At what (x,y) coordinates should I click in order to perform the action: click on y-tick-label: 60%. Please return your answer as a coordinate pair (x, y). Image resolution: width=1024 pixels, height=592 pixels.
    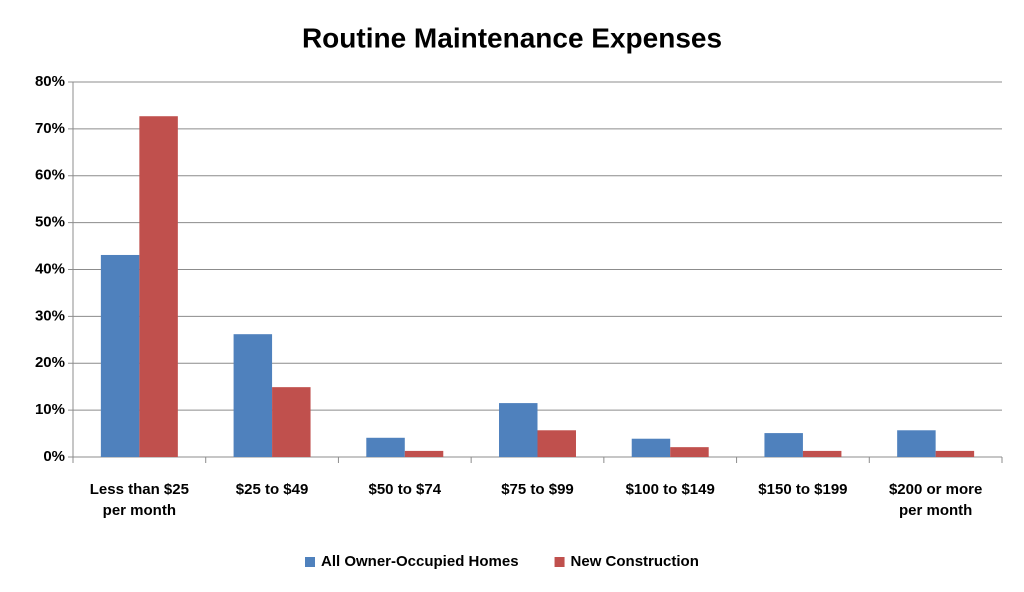
    Looking at the image, I should click on (50, 175).